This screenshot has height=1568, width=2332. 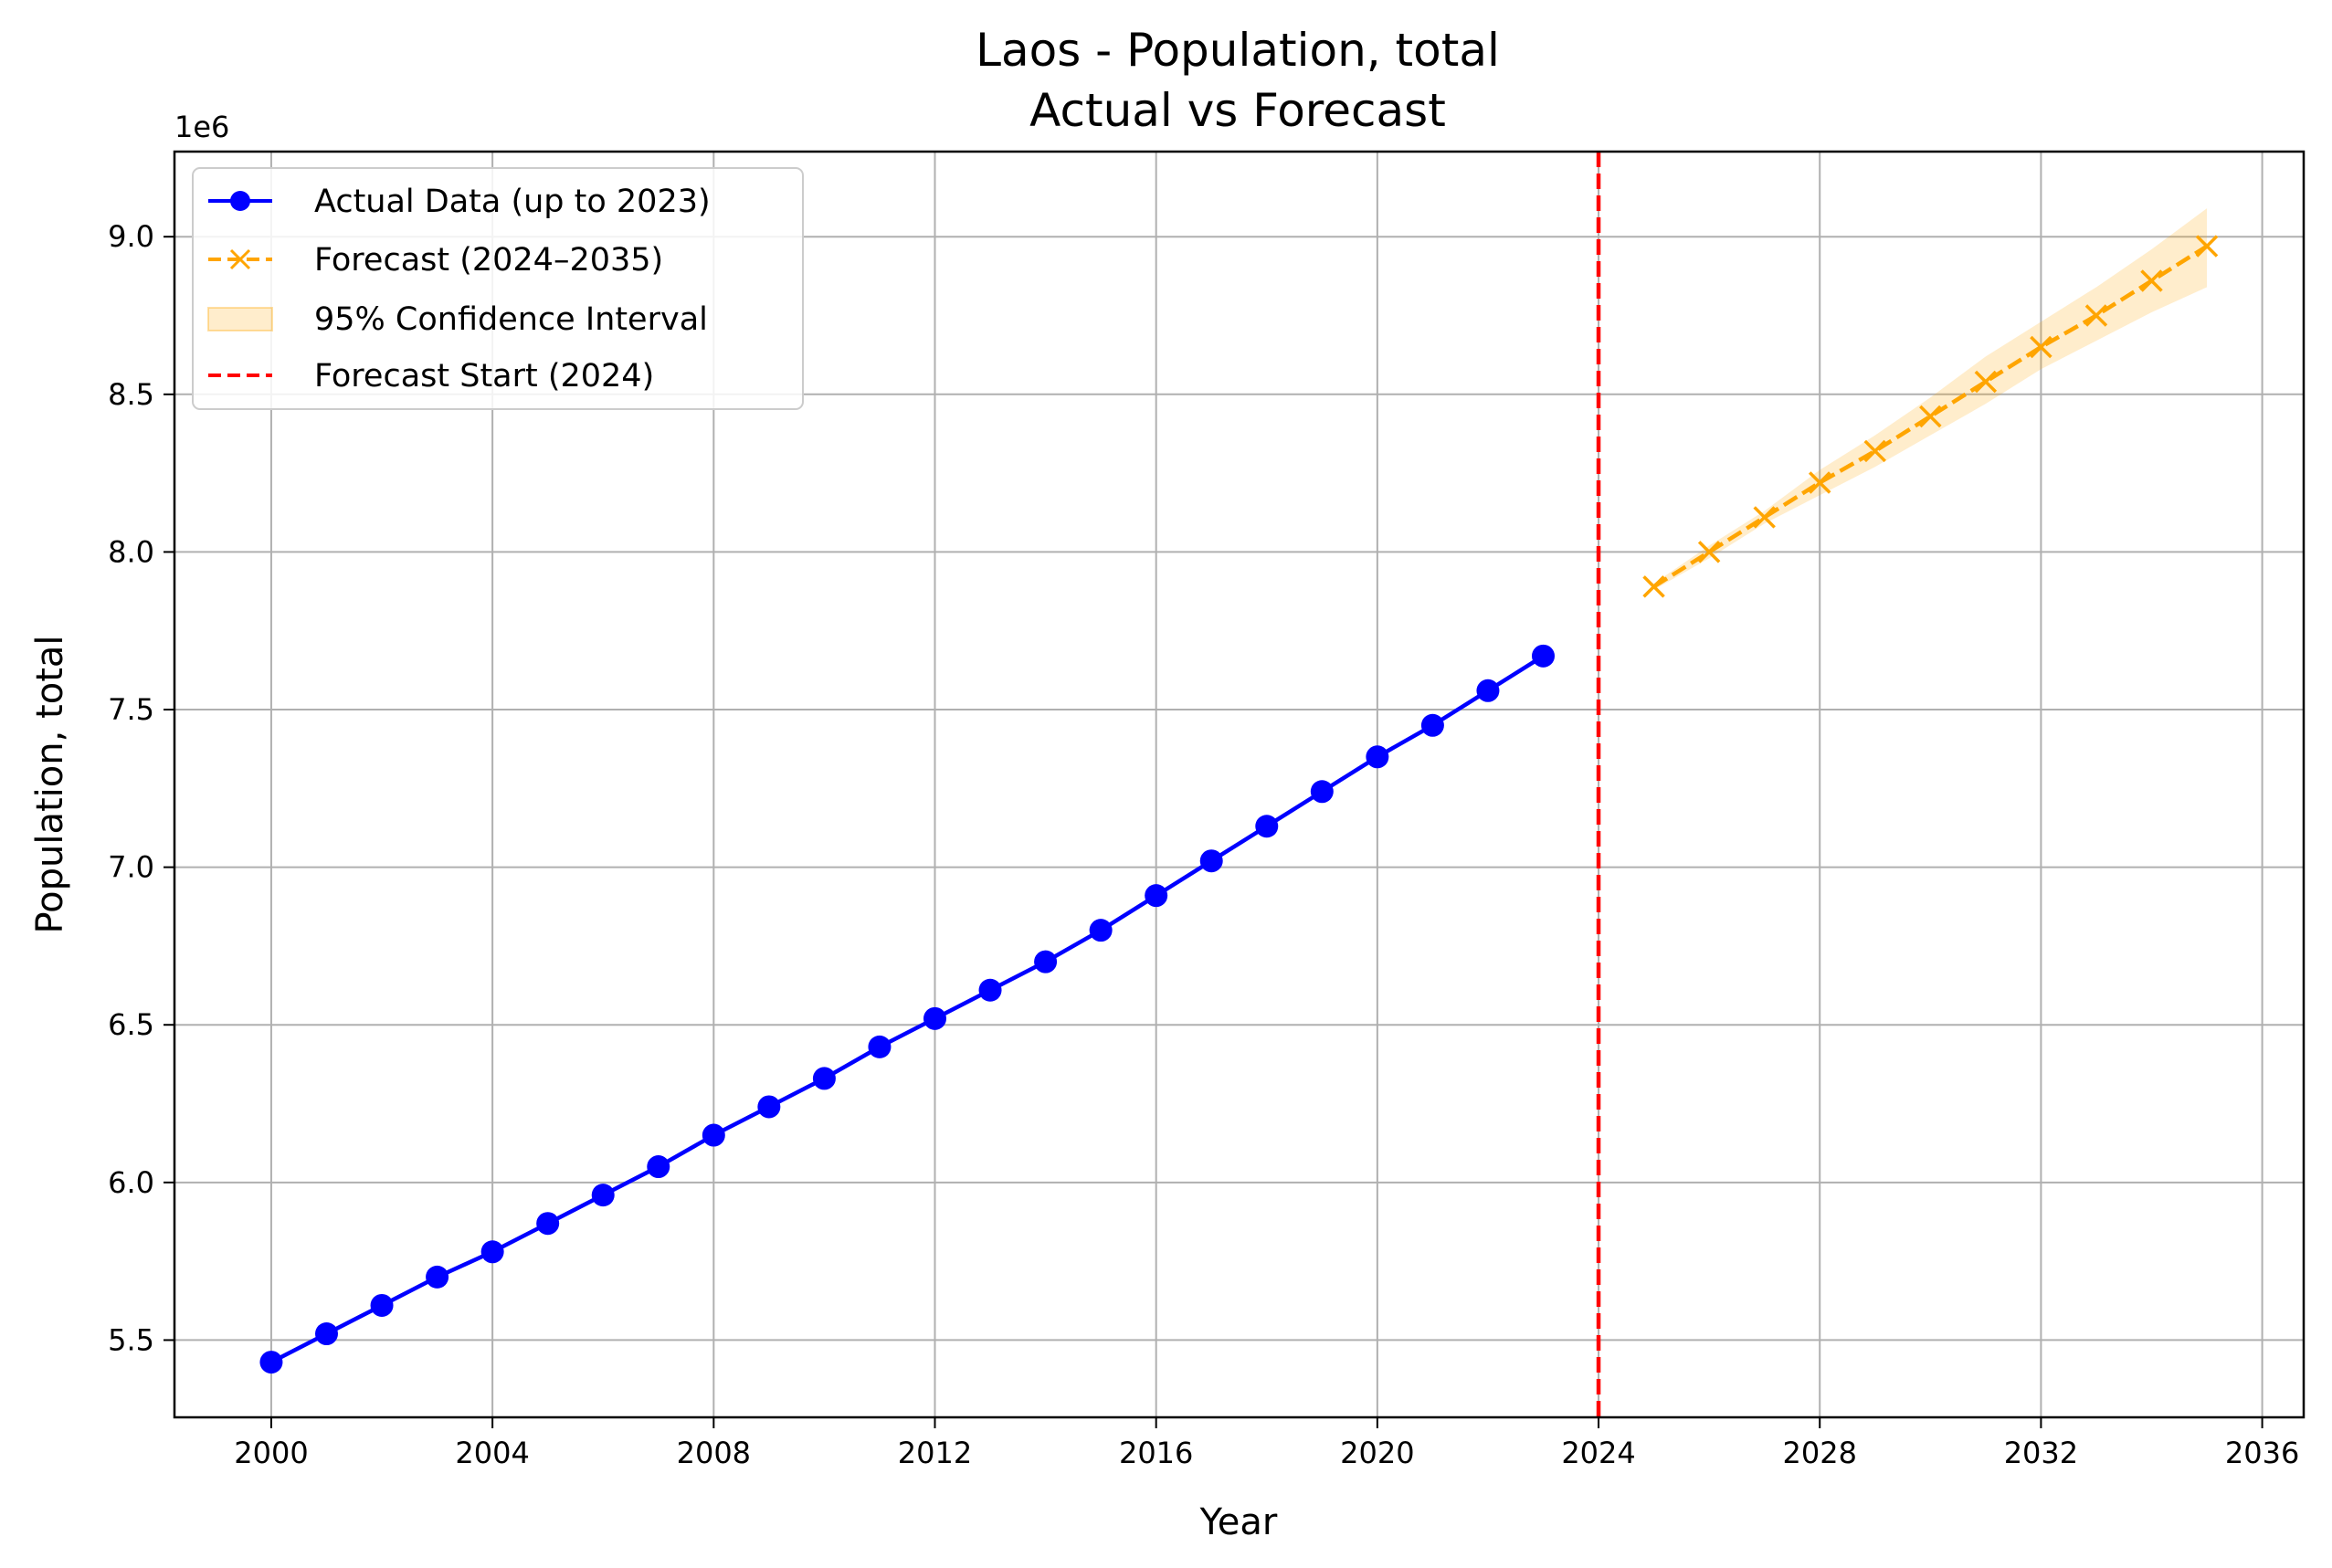 What do you see at coordinates (271, 1453) in the screenshot?
I see `x-tick-label: 2000` at bounding box center [271, 1453].